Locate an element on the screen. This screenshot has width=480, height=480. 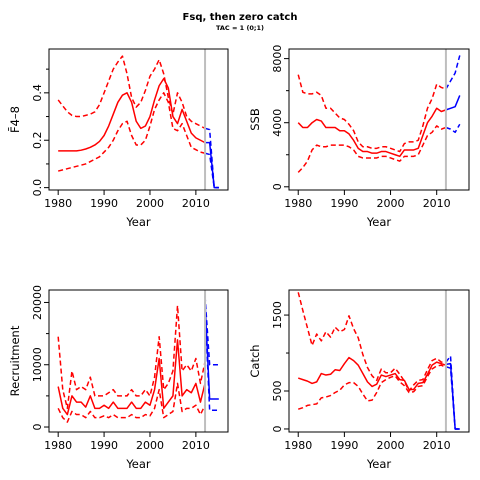
series-fbar-upper is located at coordinates (131, 92).